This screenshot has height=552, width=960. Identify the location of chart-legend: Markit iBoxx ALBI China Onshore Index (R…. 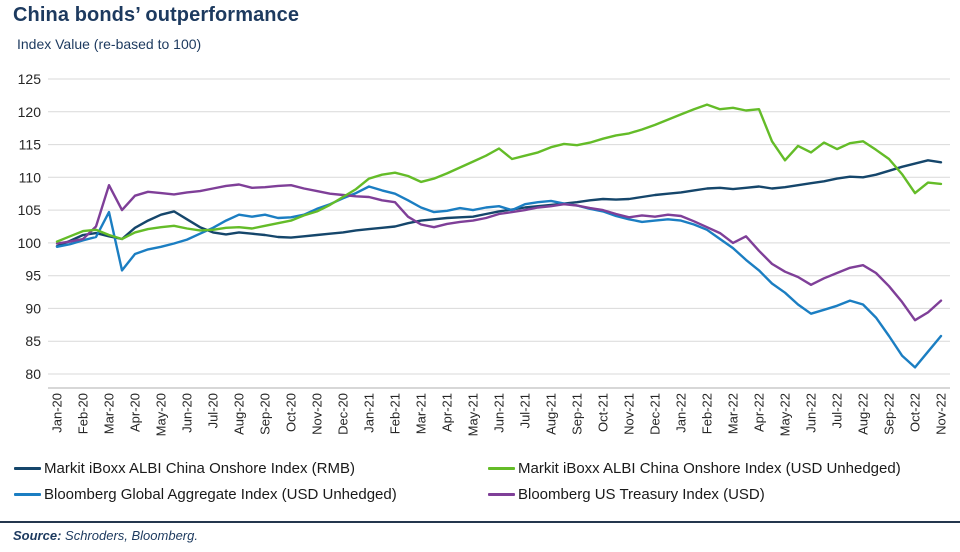
(483, 481).